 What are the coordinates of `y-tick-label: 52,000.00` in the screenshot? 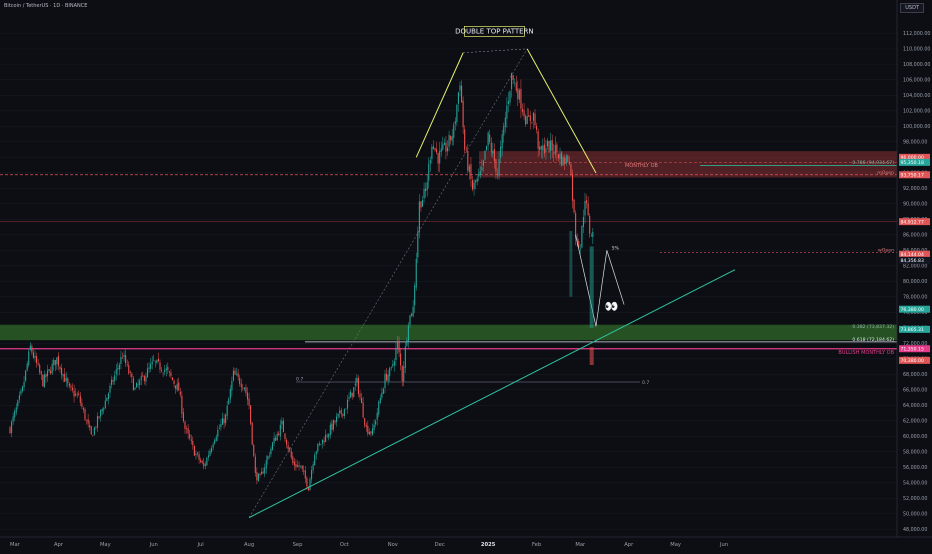 It's located at (915, 499).